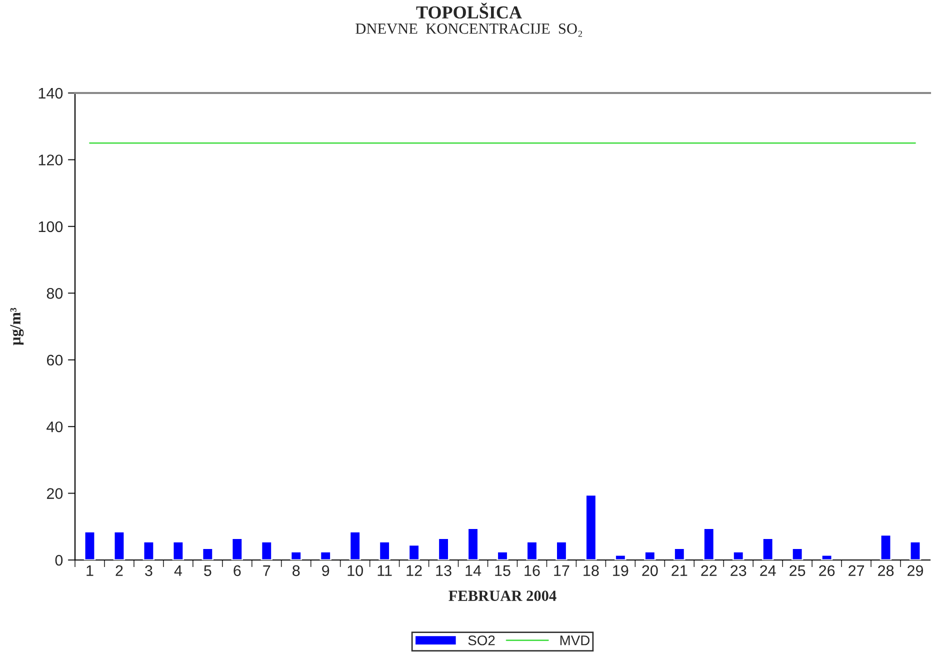  I want to click on x-tick-label: 13, so click(444, 570).